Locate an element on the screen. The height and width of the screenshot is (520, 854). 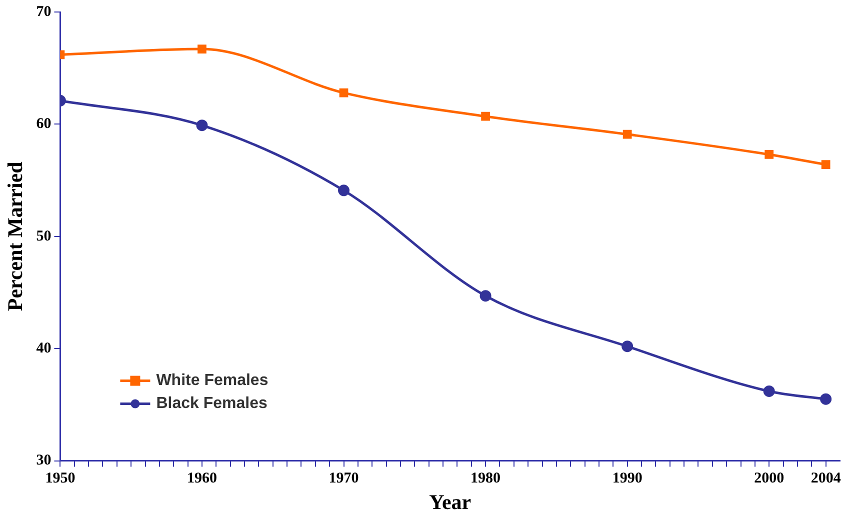
x-tick-label: 2004 is located at coordinates (826, 478).